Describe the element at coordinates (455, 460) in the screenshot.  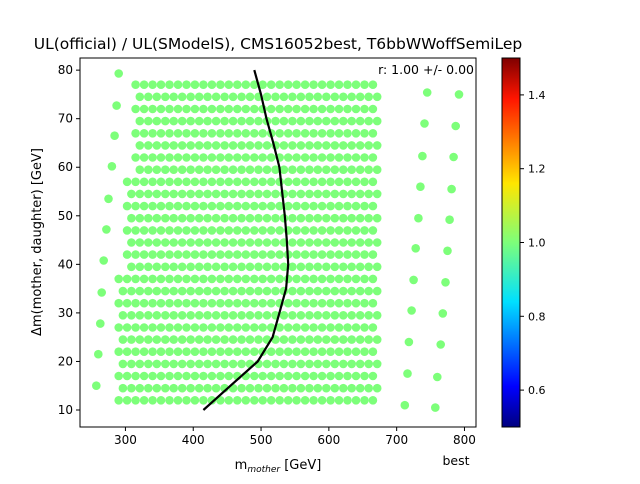
I see `best-label: best` at that location.